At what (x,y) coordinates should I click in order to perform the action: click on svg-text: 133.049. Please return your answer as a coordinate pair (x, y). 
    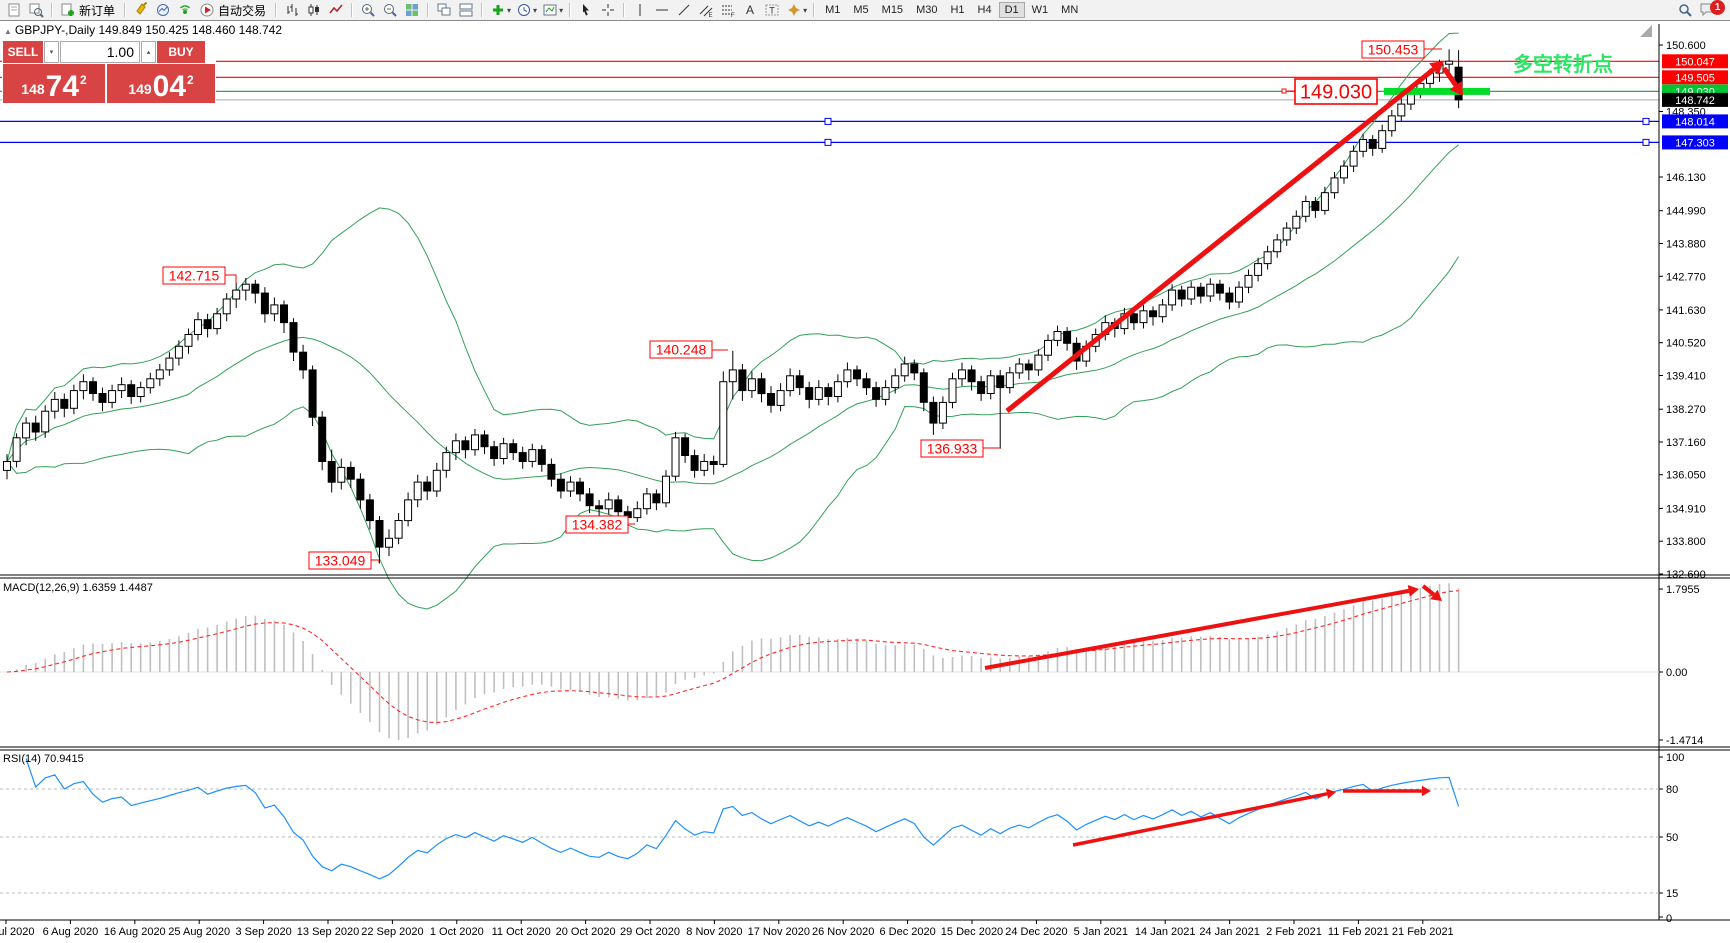
    Looking at the image, I should click on (340, 561).